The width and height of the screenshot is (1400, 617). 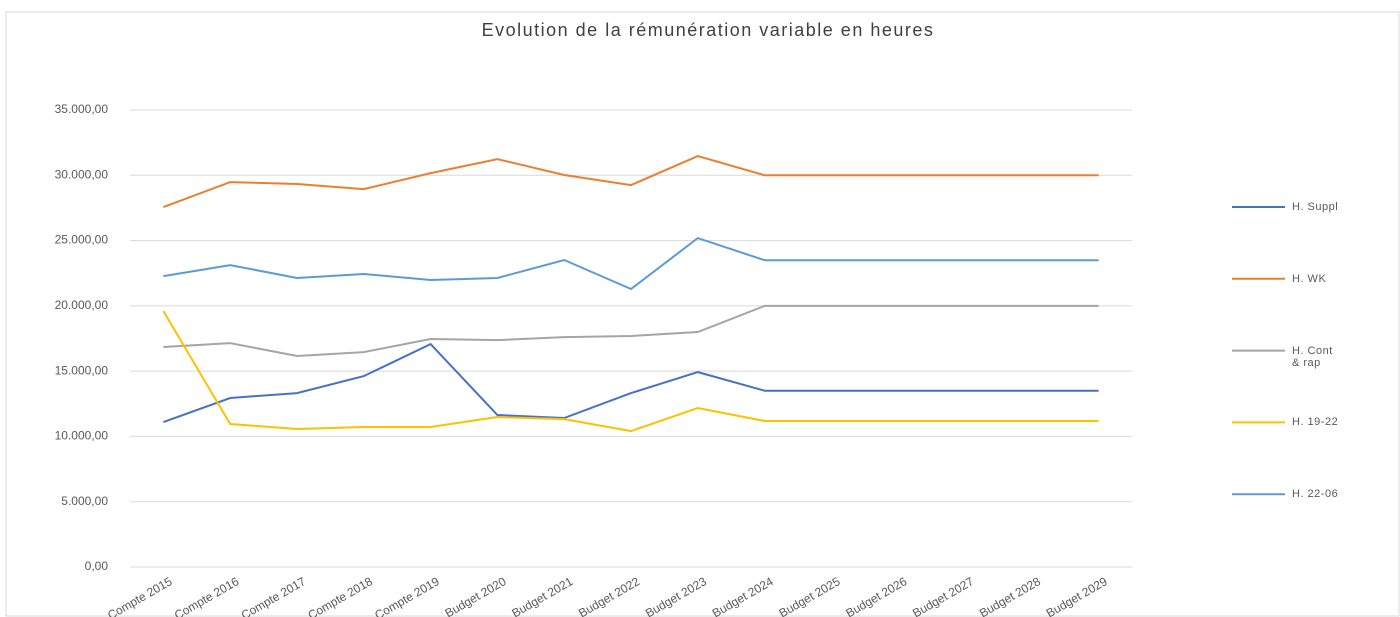 I want to click on y-tick-label: 5.000,00, so click(x=84, y=501).